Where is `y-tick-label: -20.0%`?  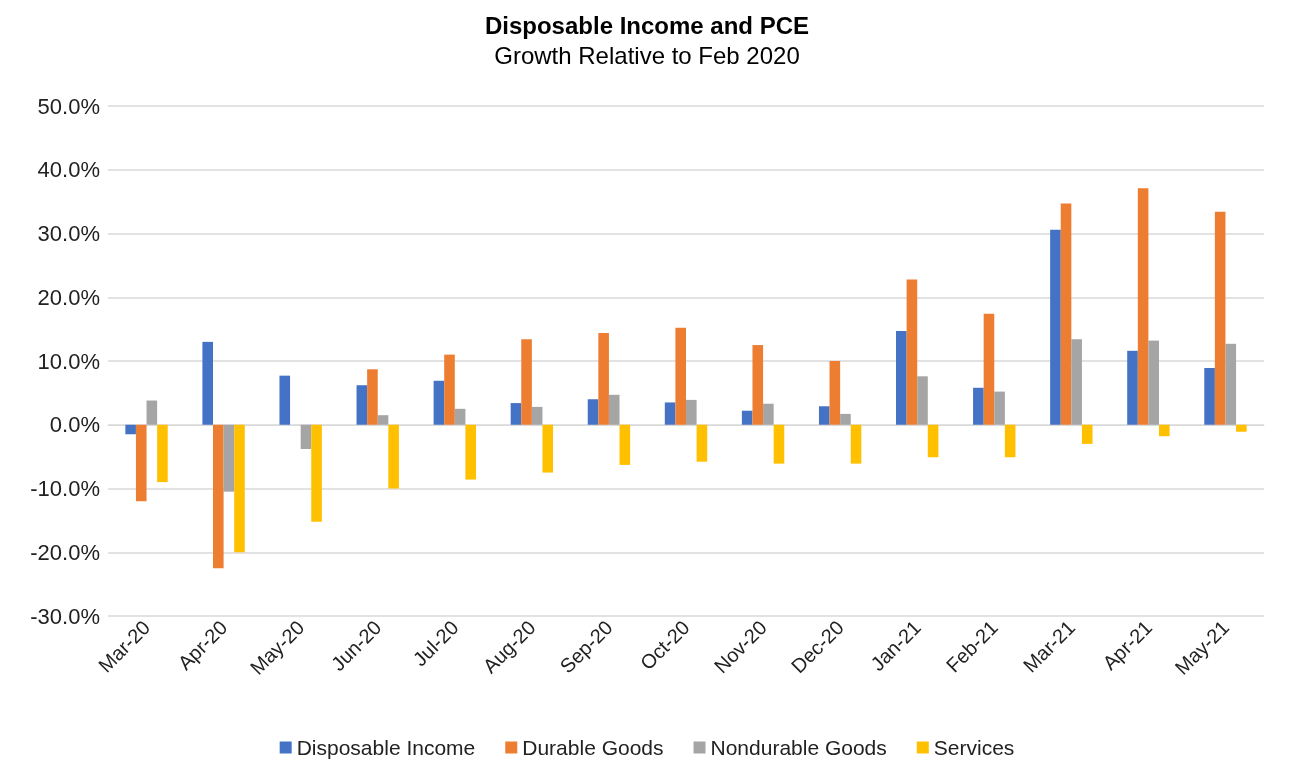
y-tick-label: -20.0% is located at coordinates (65, 552).